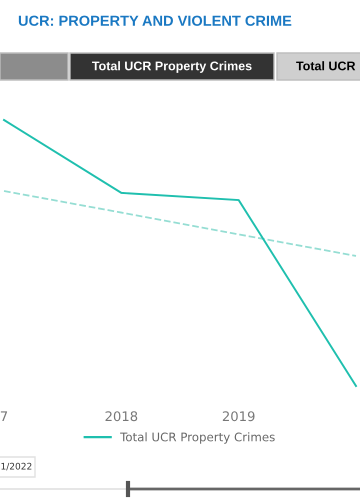  Describe the element at coordinates (172, 67) in the screenshot. I see `text: Total UCR Property Crimes` at that location.